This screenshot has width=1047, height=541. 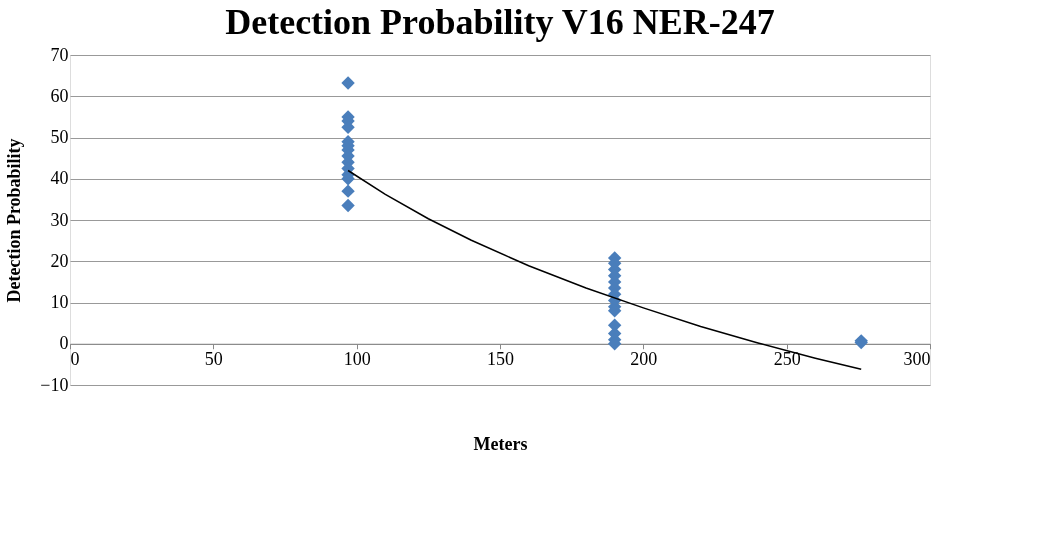 I want to click on y-tick-label: 30, so click(x=59, y=219).